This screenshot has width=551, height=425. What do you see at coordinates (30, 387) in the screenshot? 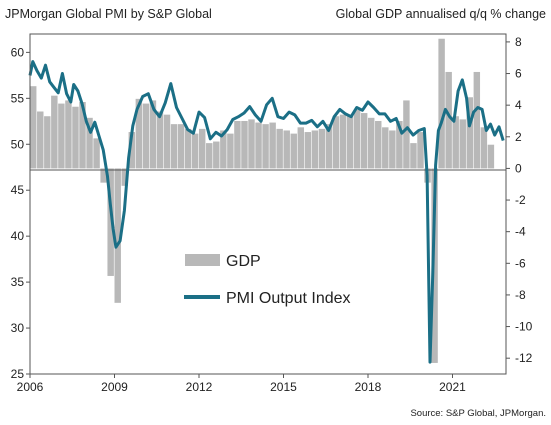
I see `x-tick-label: 2006` at bounding box center [30, 387].